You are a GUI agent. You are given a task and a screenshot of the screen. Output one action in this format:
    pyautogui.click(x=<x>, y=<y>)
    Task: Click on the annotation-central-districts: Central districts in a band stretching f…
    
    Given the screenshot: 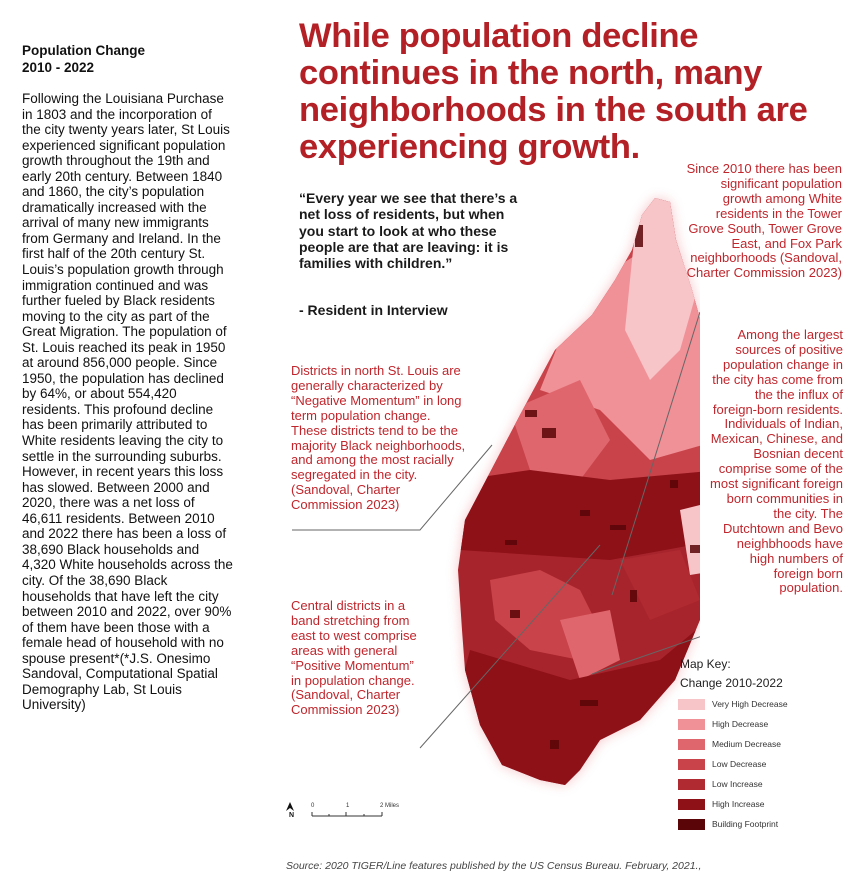 What is the action you would take?
    pyautogui.click(x=354, y=658)
    